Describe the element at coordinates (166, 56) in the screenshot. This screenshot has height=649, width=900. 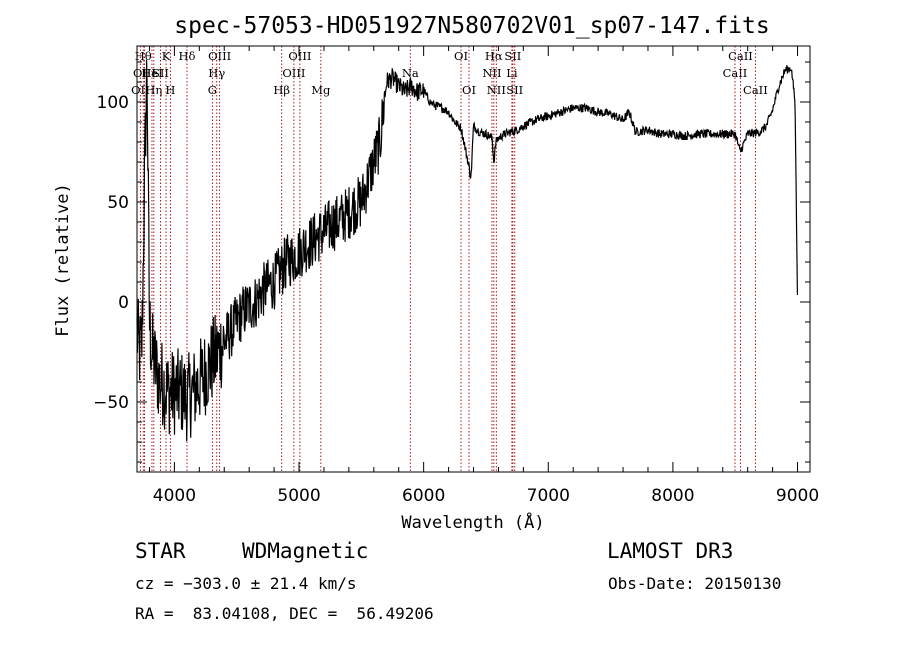
I see `line-marker-label-6: K` at that location.